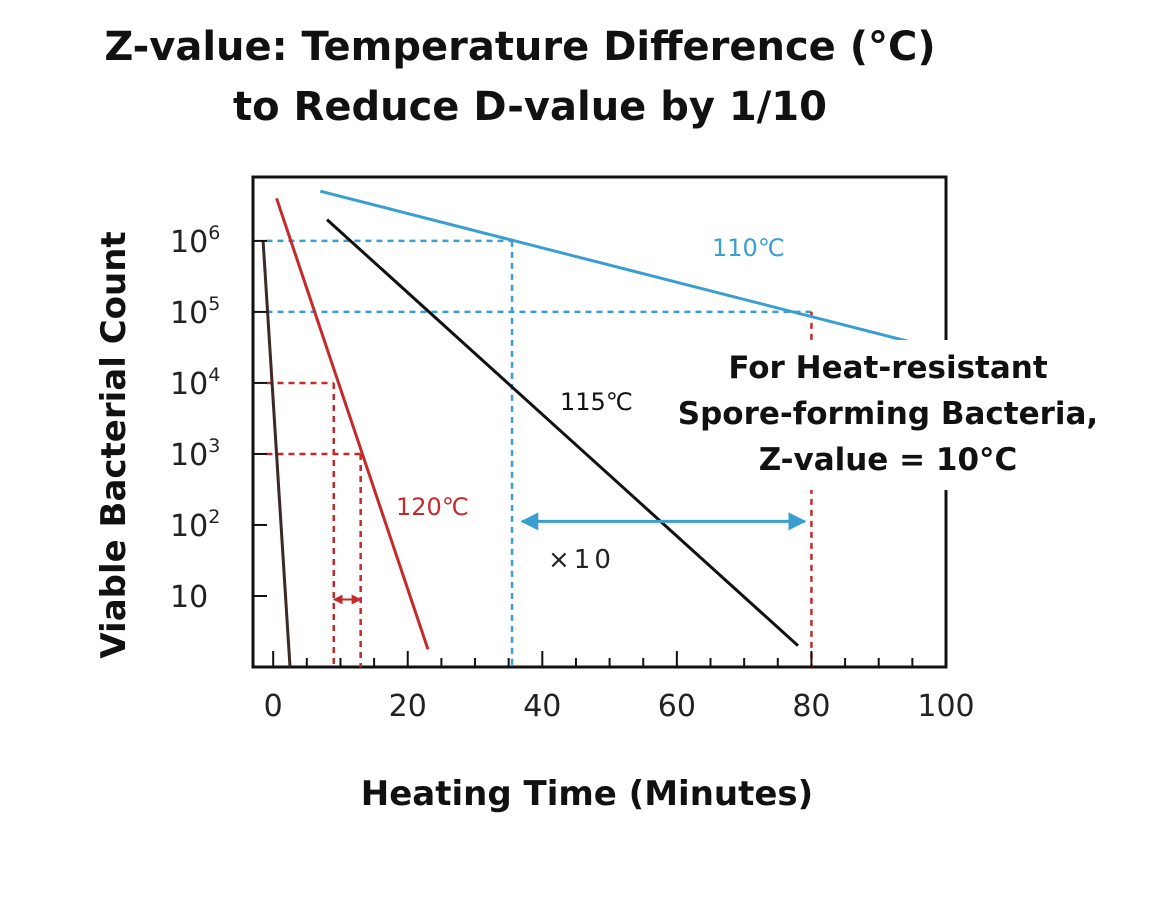  Describe the element at coordinates (542, 706) in the screenshot. I see `x-tick-label: 40` at that location.